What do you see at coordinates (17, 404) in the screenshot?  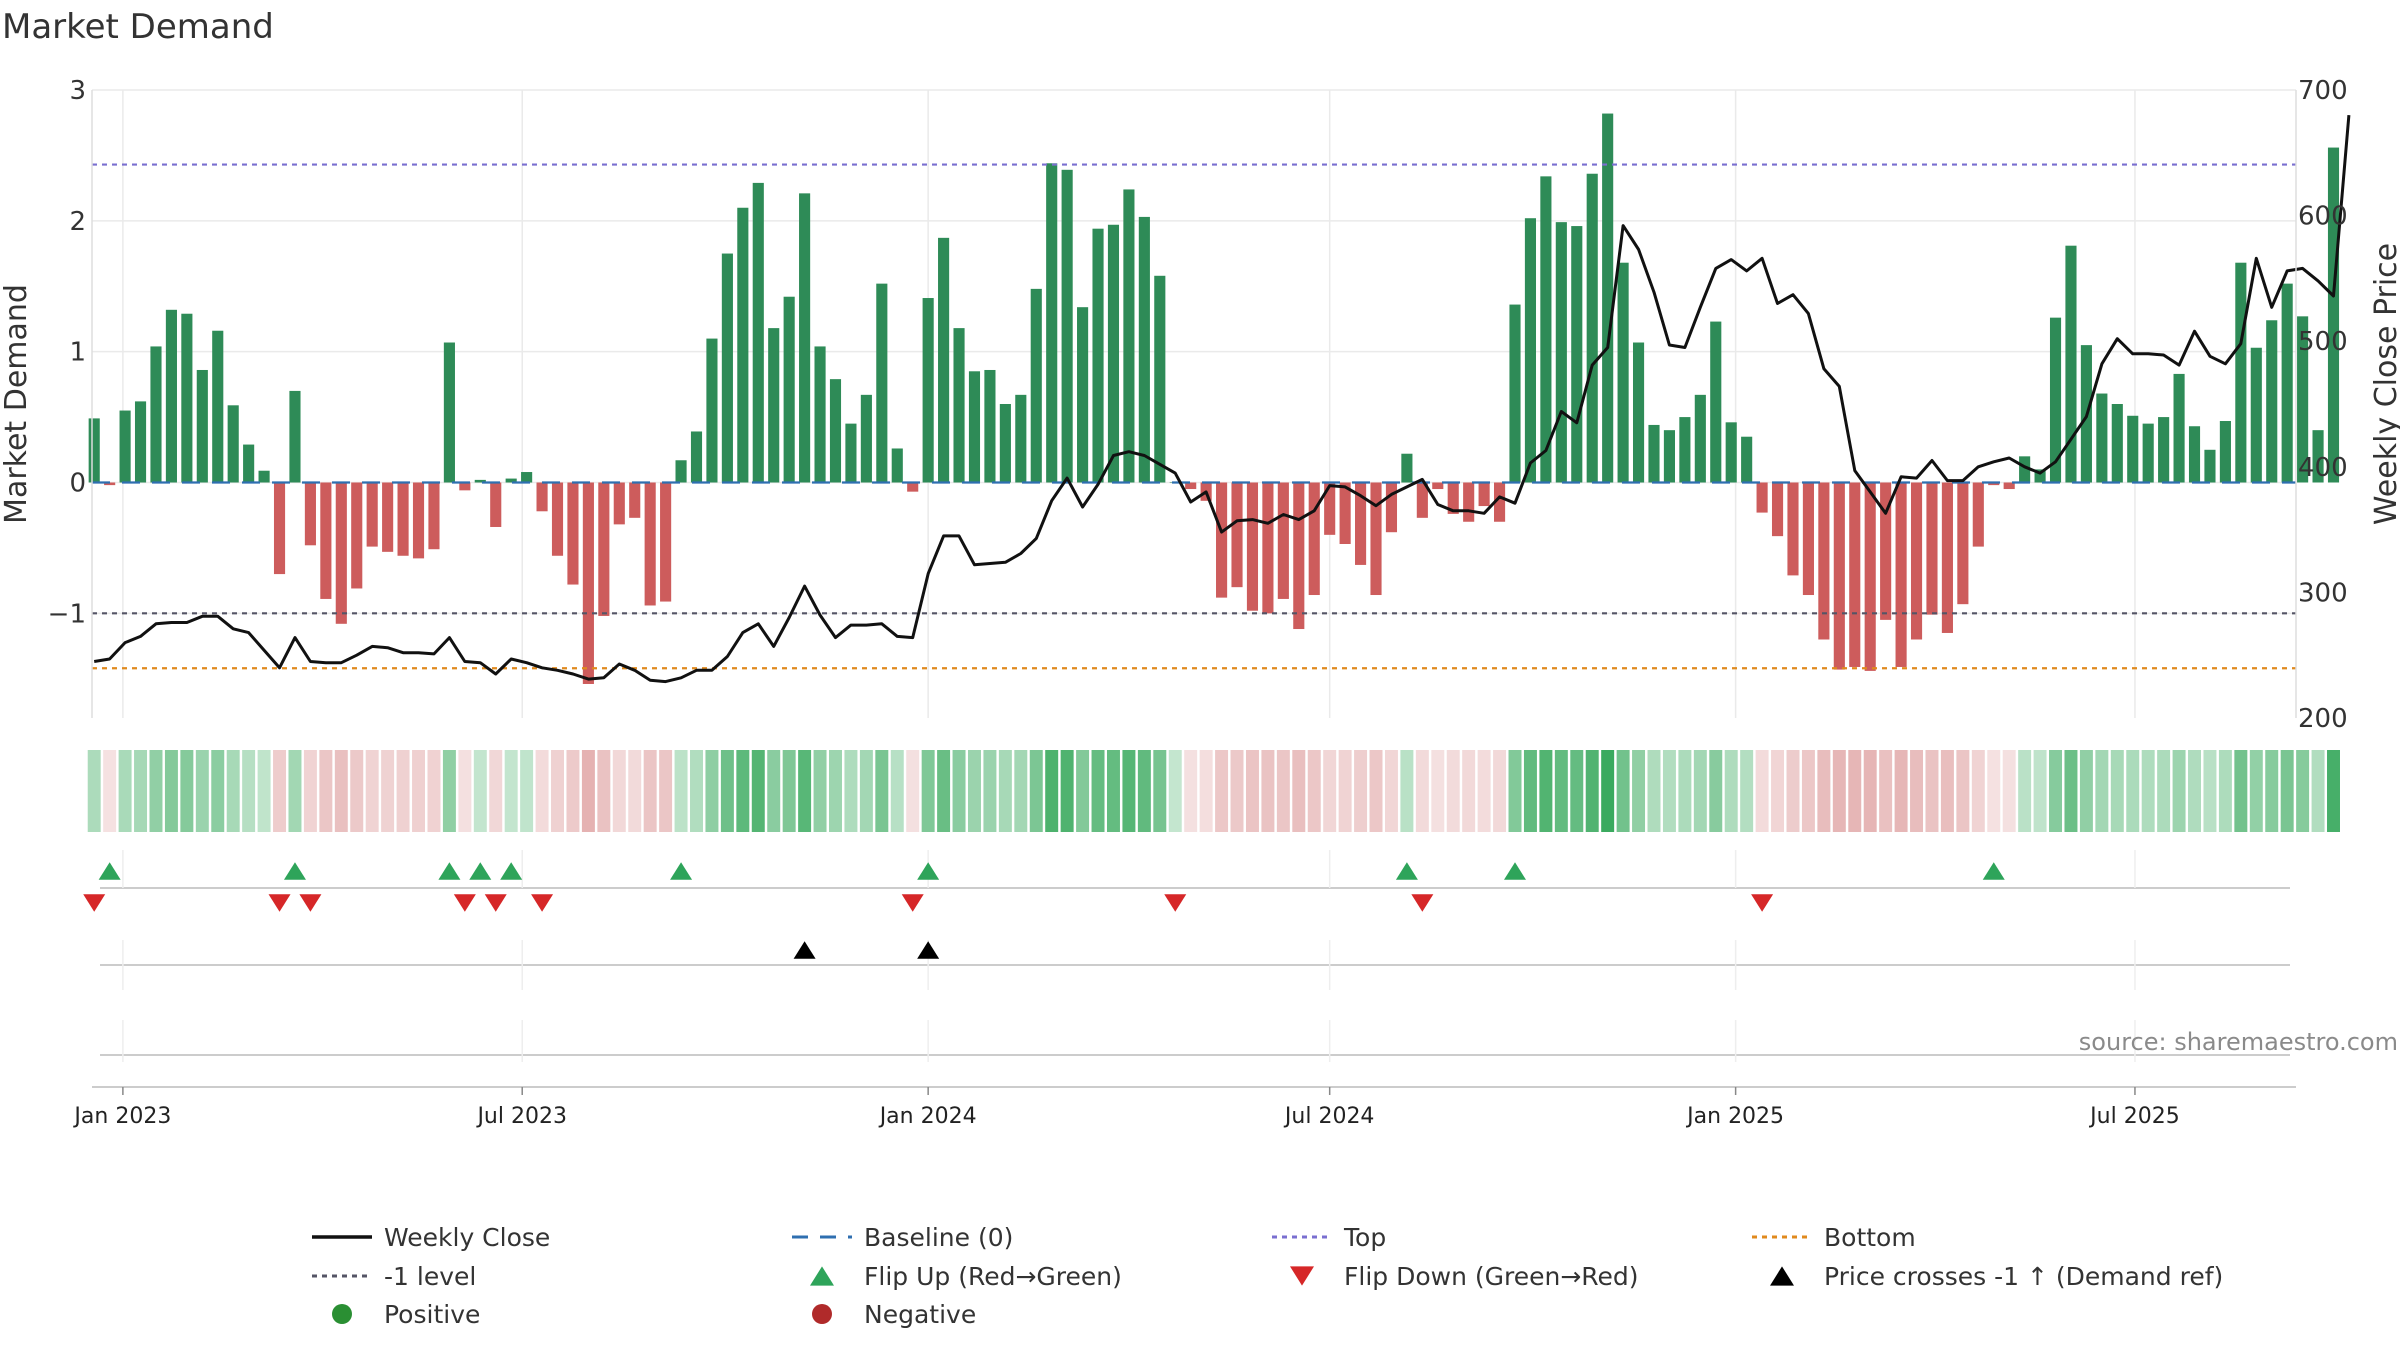 I see `y-left-axis-title: Market Demand` at bounding box center [17, 404].